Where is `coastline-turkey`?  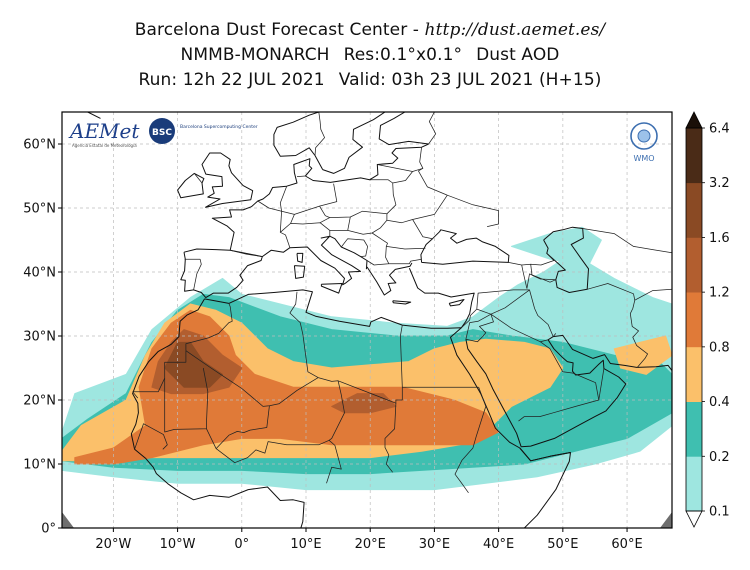 coastline-turkey is located at coordinates (441, 298).